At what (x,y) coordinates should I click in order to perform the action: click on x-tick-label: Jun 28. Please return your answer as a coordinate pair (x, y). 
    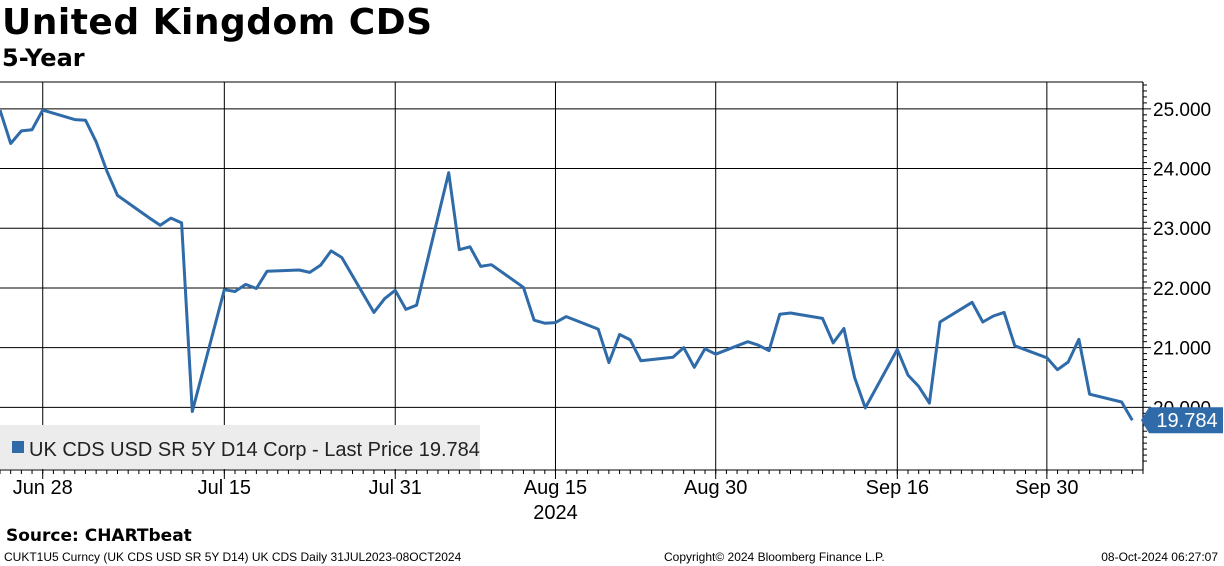
    Looking at the image, I should click on (43, 488).